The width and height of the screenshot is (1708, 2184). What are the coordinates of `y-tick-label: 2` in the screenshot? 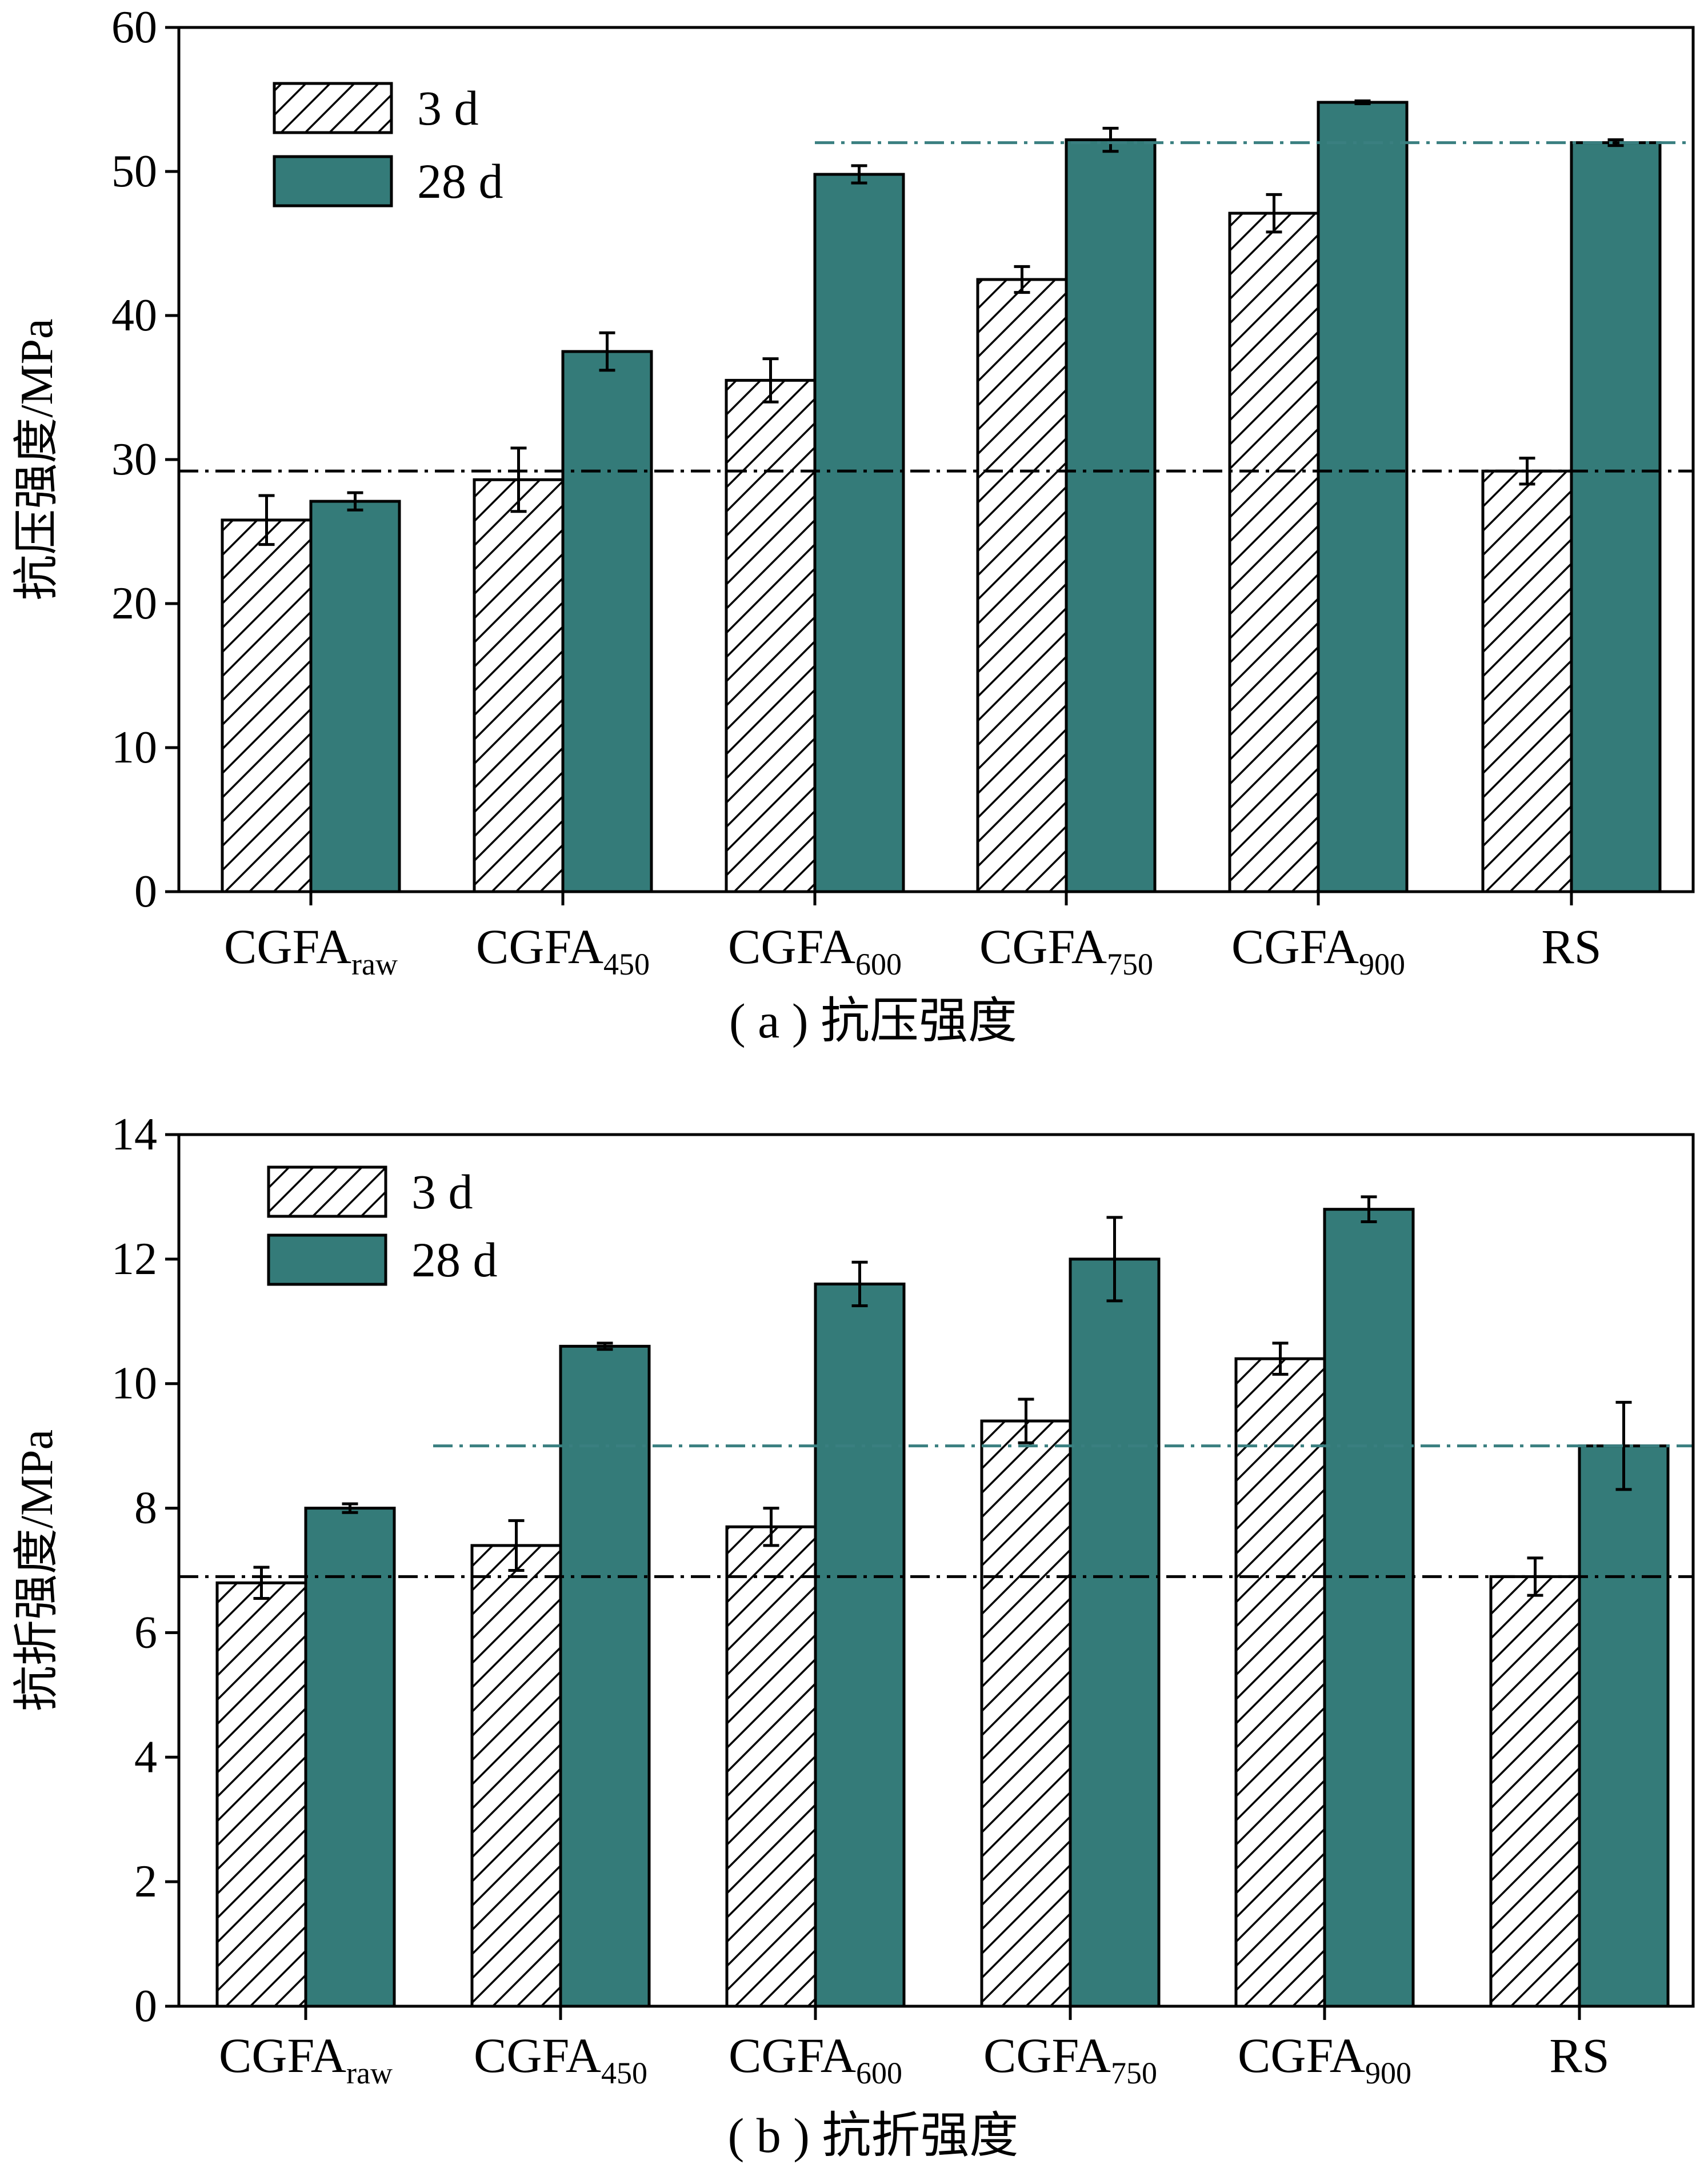 It's located at (145, 1881).